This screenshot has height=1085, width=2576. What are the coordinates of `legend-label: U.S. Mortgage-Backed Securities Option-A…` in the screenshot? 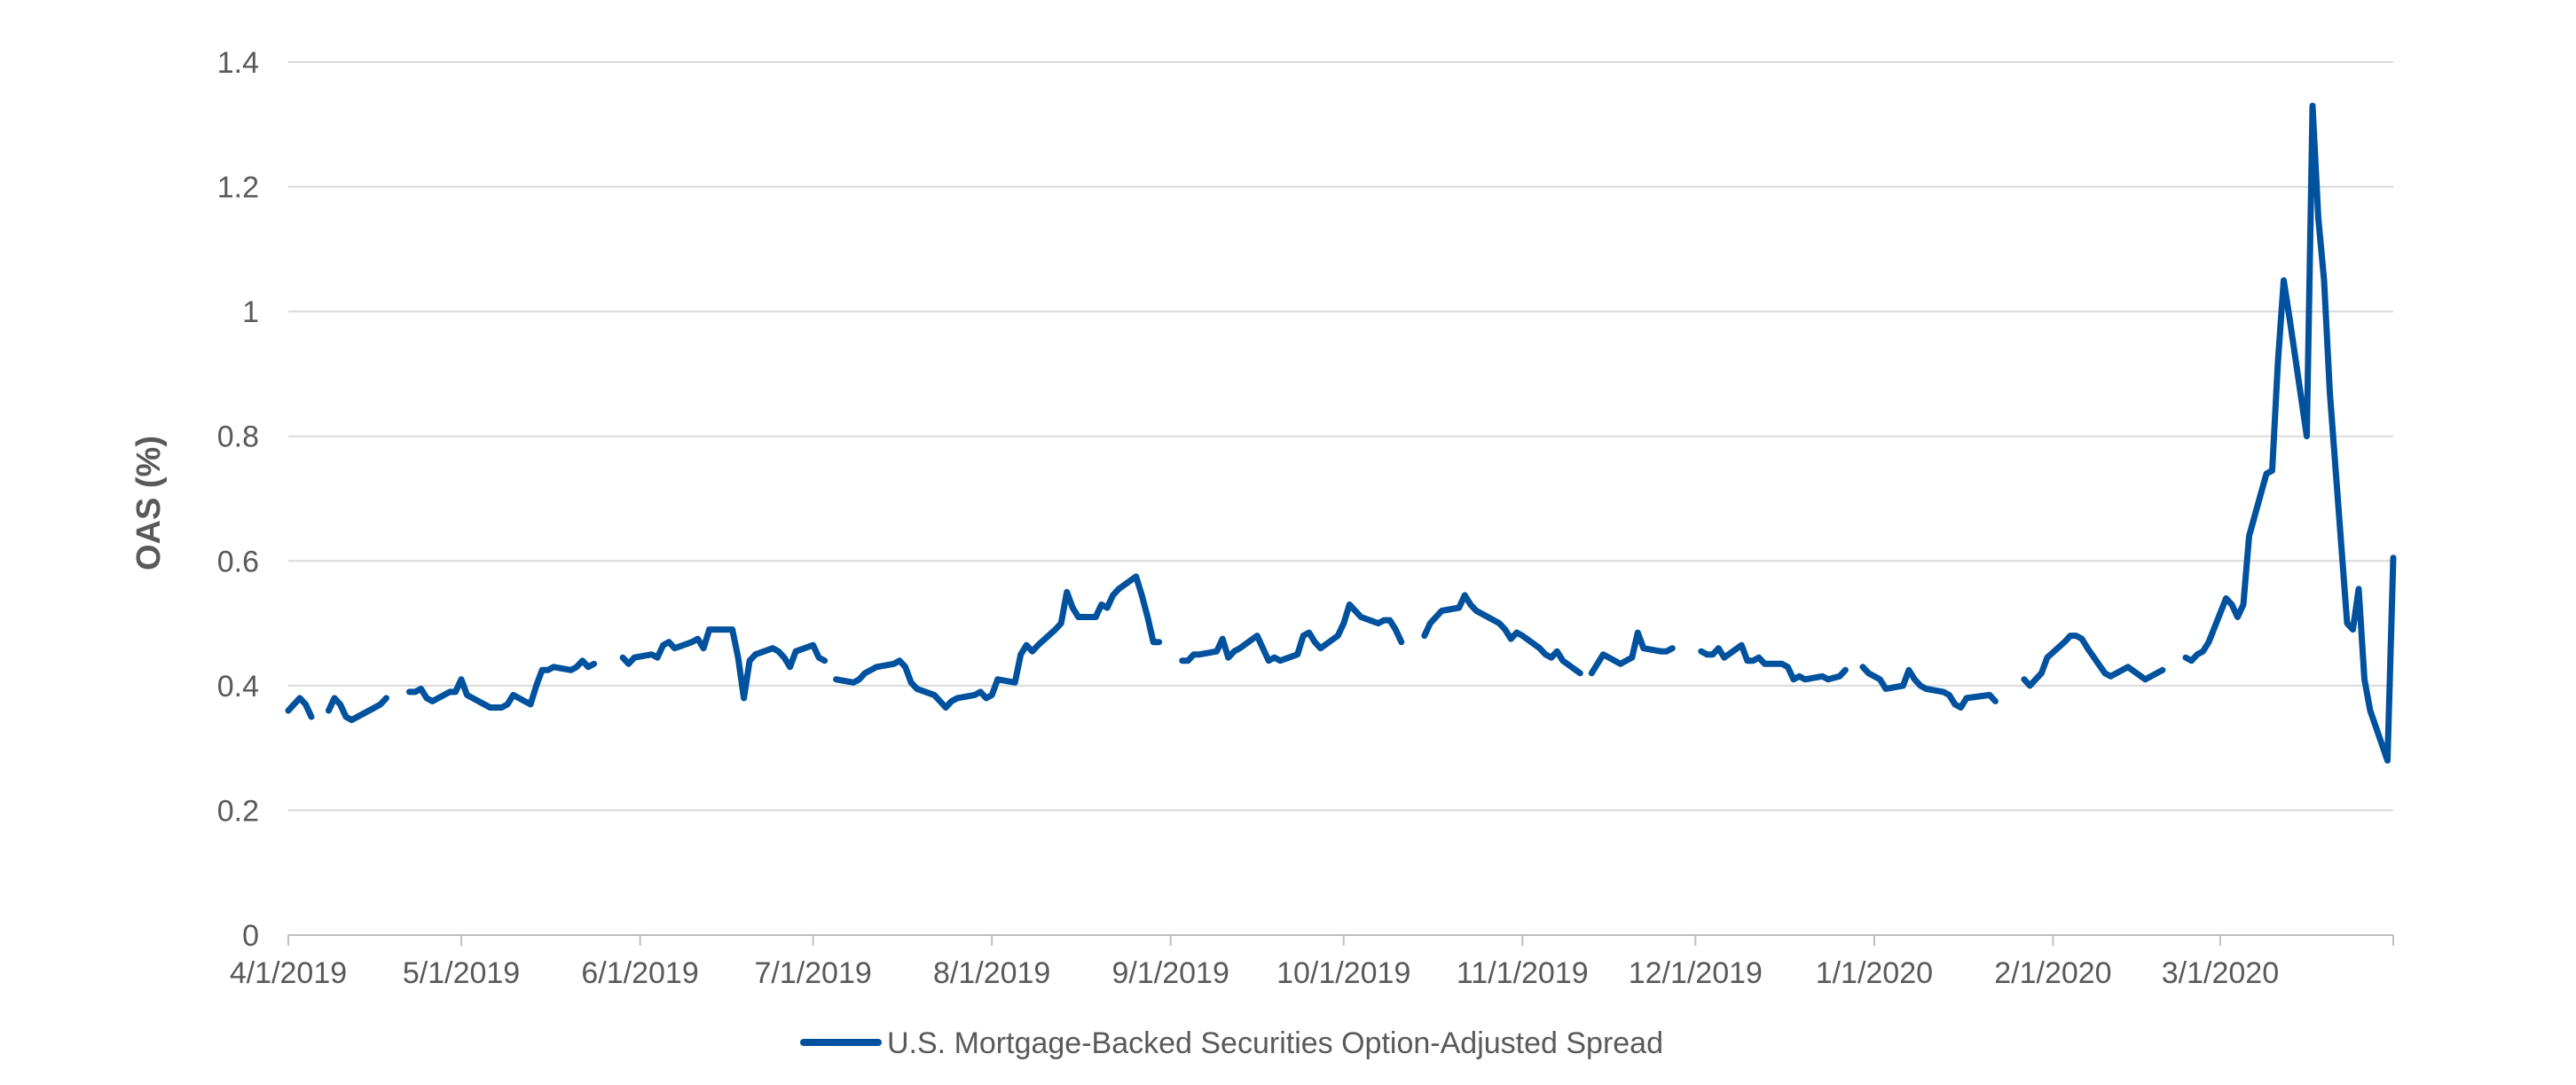 It's located at (1275, 1043).